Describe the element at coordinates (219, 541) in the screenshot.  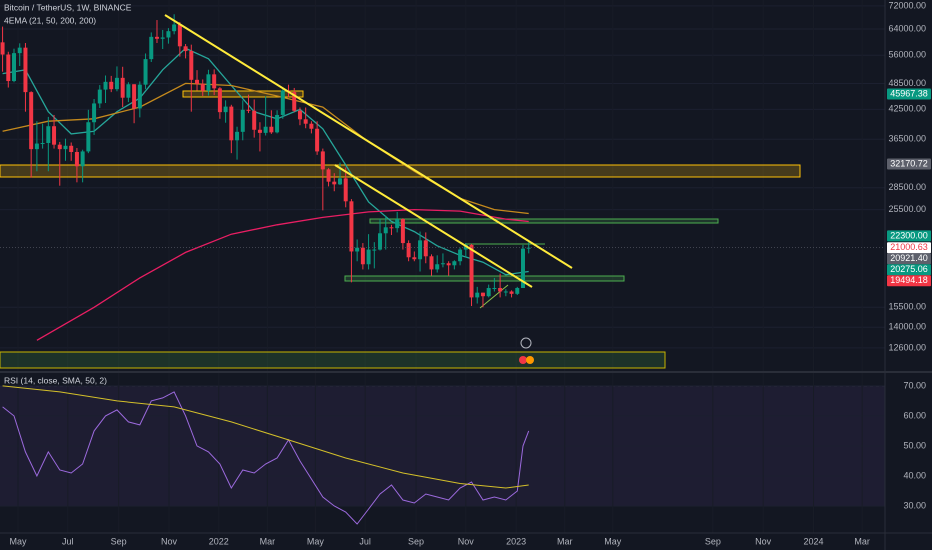
I see `x-tick-label: 2022` at that location.